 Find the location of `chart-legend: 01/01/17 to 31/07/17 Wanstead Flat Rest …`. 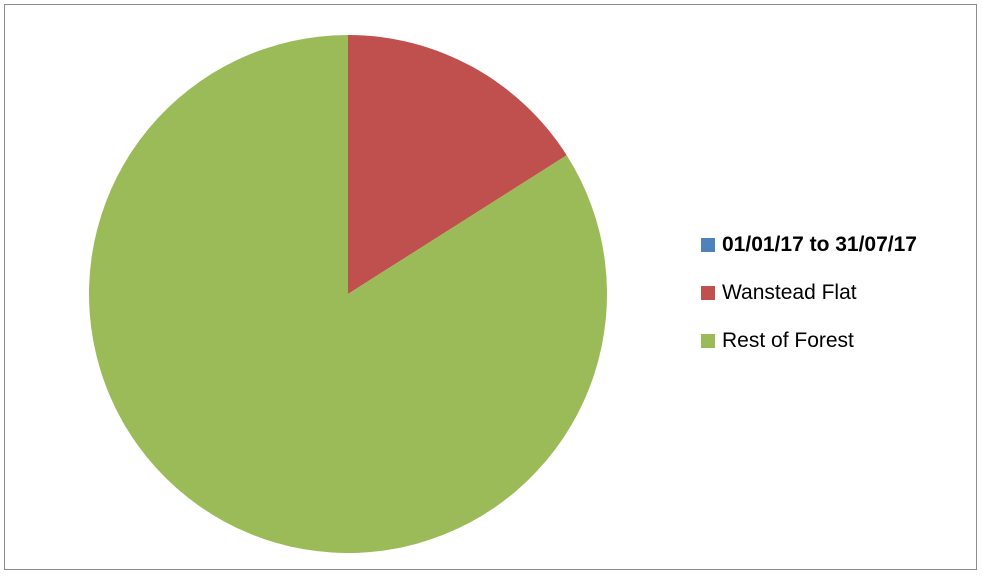

chart-legend: 01/01/17 to 31/07/17 Wanstead Flat Rest … is located at coordinates (809, 304).